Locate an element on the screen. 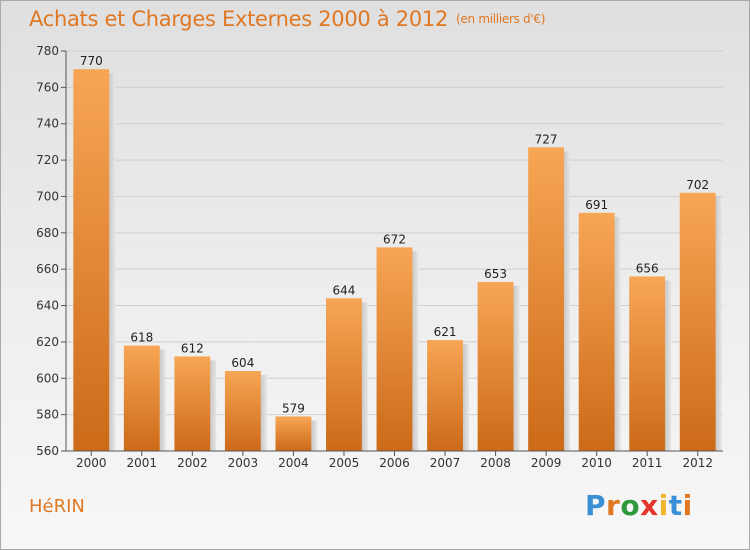  x-tick-label: 2006 is located at coordinates (394, 463).